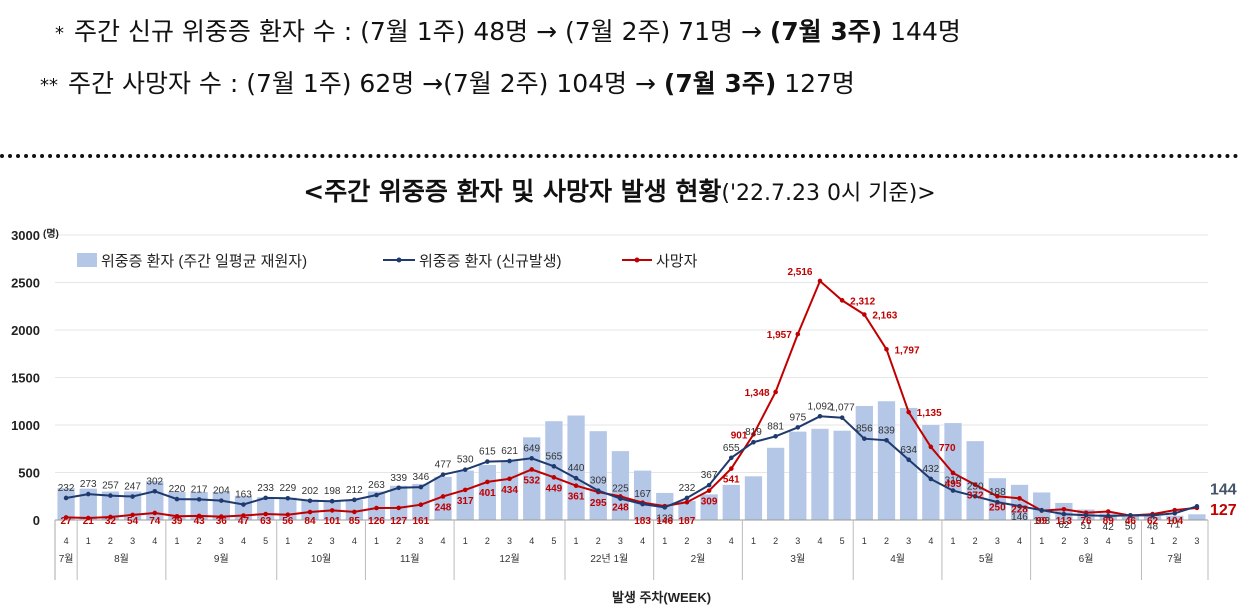  What do you see at coordinates (554, 456) in the screenshot?
I see `critical-data-label: 565` at bounding box center [554, 456].